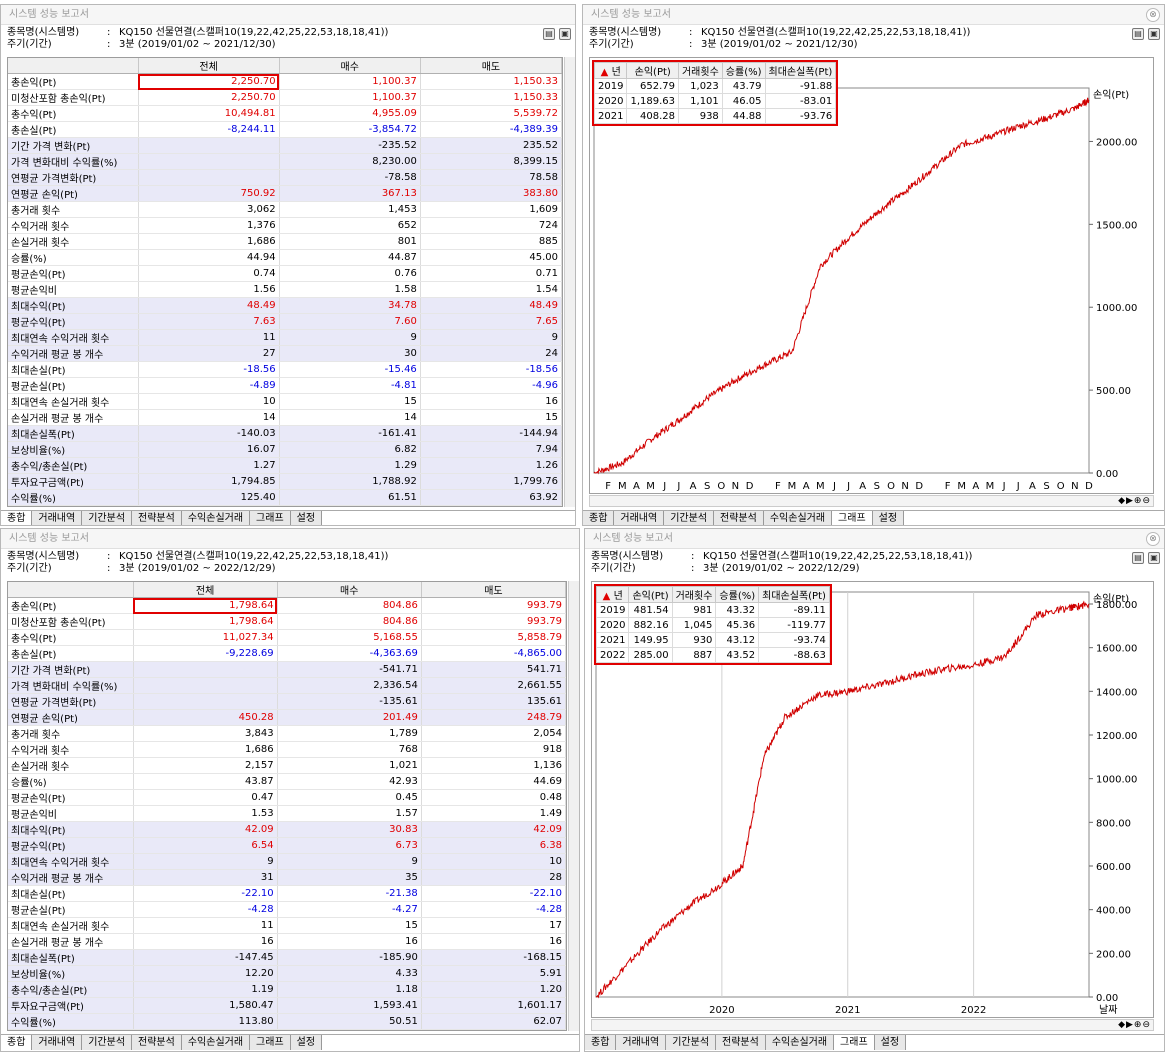  Describe the element at coordinates (1108, 1010) in the screenshot. I see `x-axis-label: 날짜` at that location.